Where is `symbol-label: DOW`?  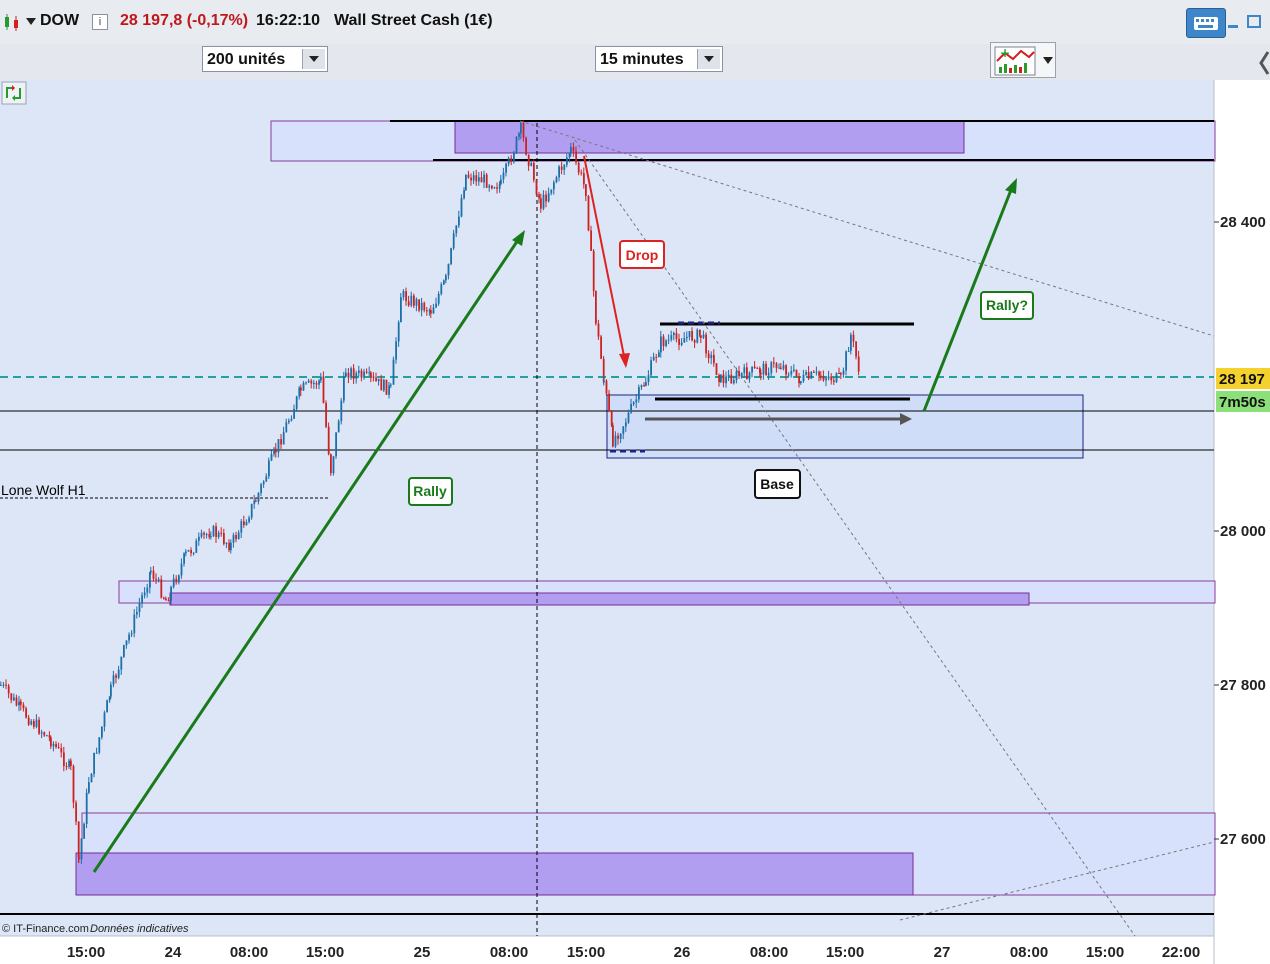 symbol-label: DOW is located at coordinates (60, 20).